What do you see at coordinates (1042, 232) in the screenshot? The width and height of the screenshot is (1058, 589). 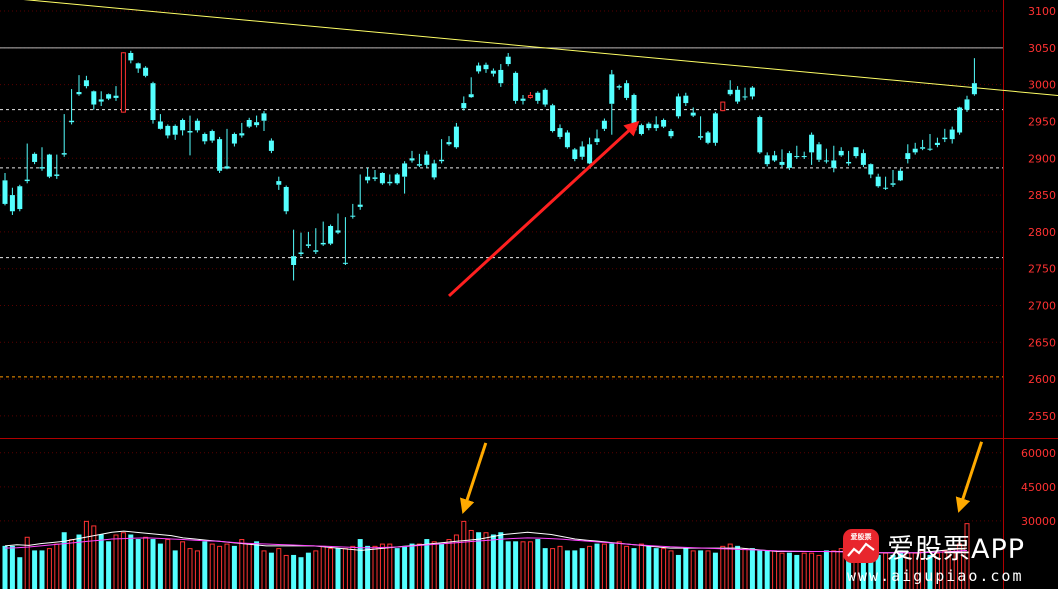 I see `y-tick-label: 2800` at bounding box center [1042, 232].